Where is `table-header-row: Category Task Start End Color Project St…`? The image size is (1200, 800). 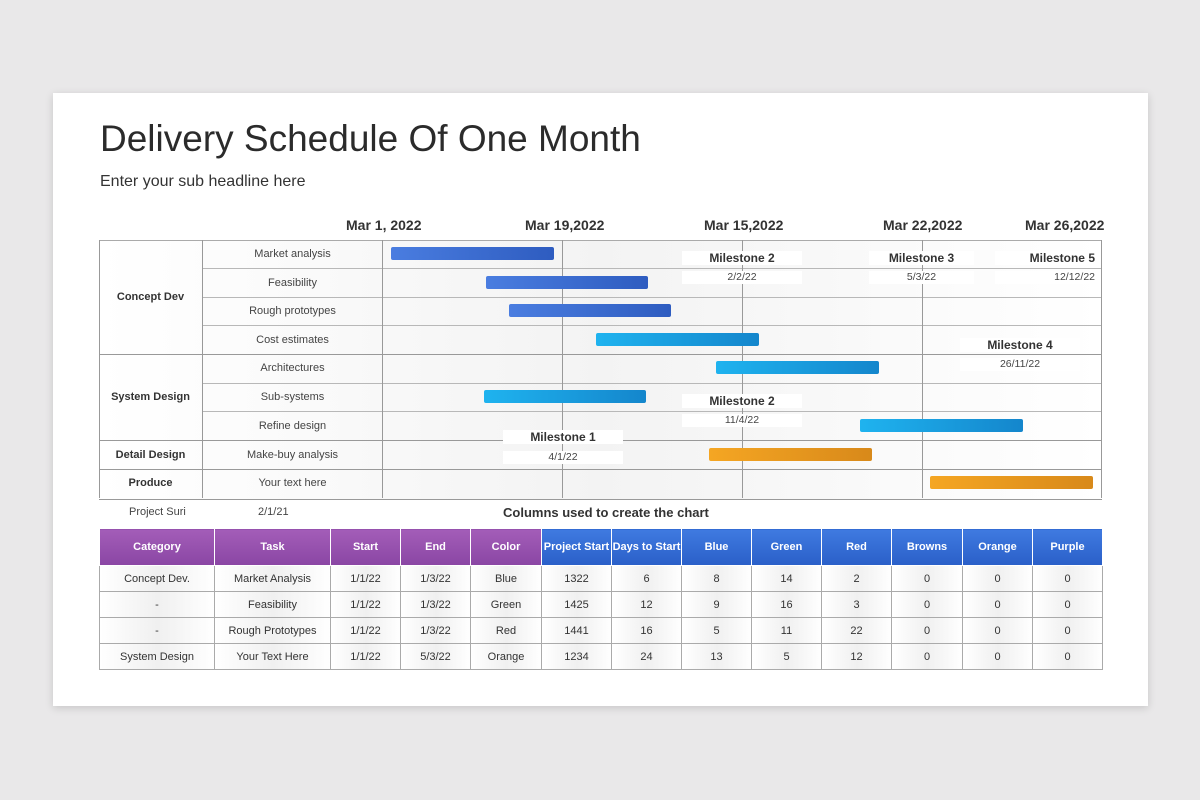 table-header-row: Category Task Start End Color Project St… is located at coordinates (601, 547).